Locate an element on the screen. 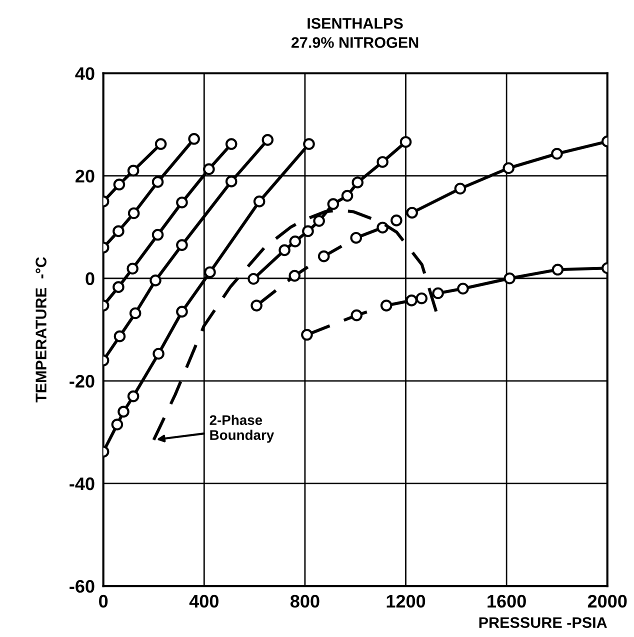 This screenshot has width=634, height=637. x-tick-label: 0 is located at coordinates (103, 601).